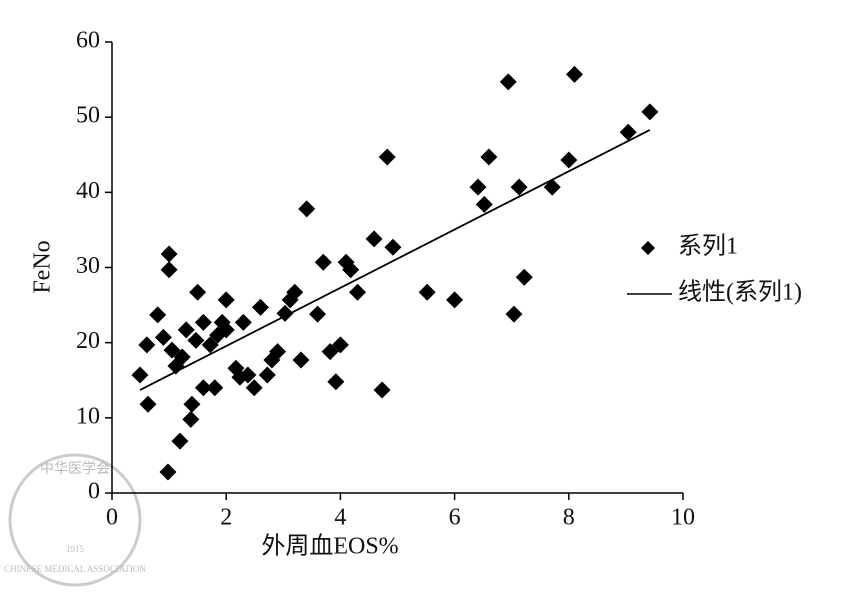 This screenshot has height=601, width=859. I want to click on y-tick-label: 50, so click(88, 116).